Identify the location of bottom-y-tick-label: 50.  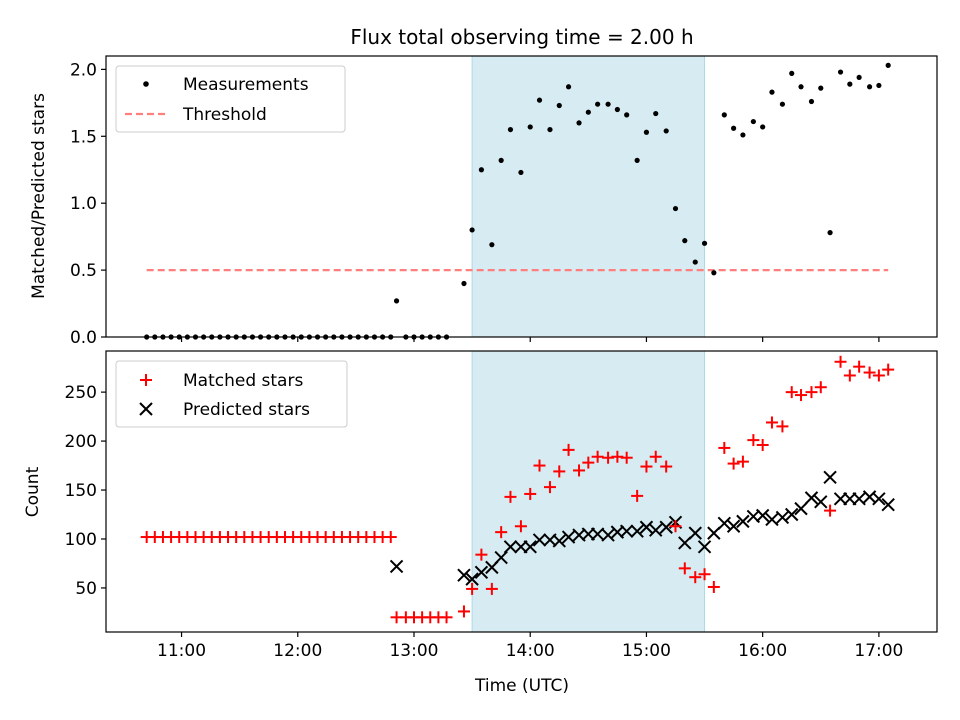
(86, 589).